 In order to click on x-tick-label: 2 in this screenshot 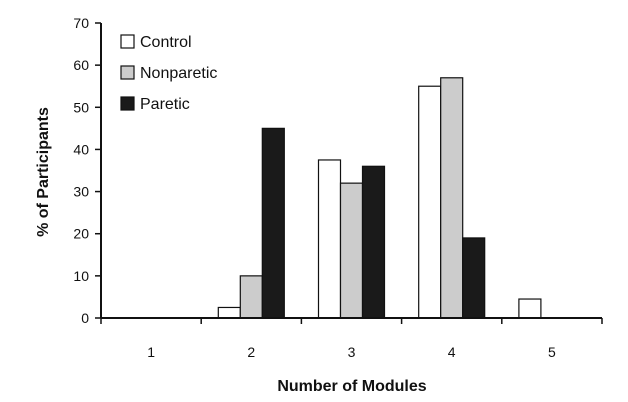, I will do `click(251, 352)`.